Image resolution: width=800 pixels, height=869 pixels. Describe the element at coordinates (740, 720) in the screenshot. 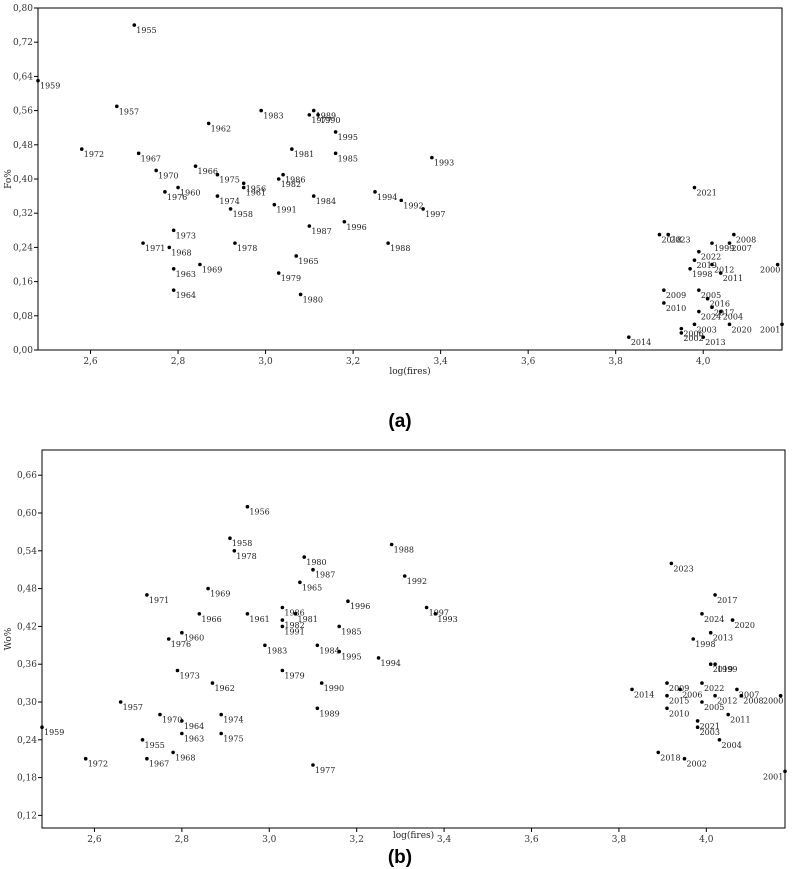

I see `data-point-label: 2011` at that location.